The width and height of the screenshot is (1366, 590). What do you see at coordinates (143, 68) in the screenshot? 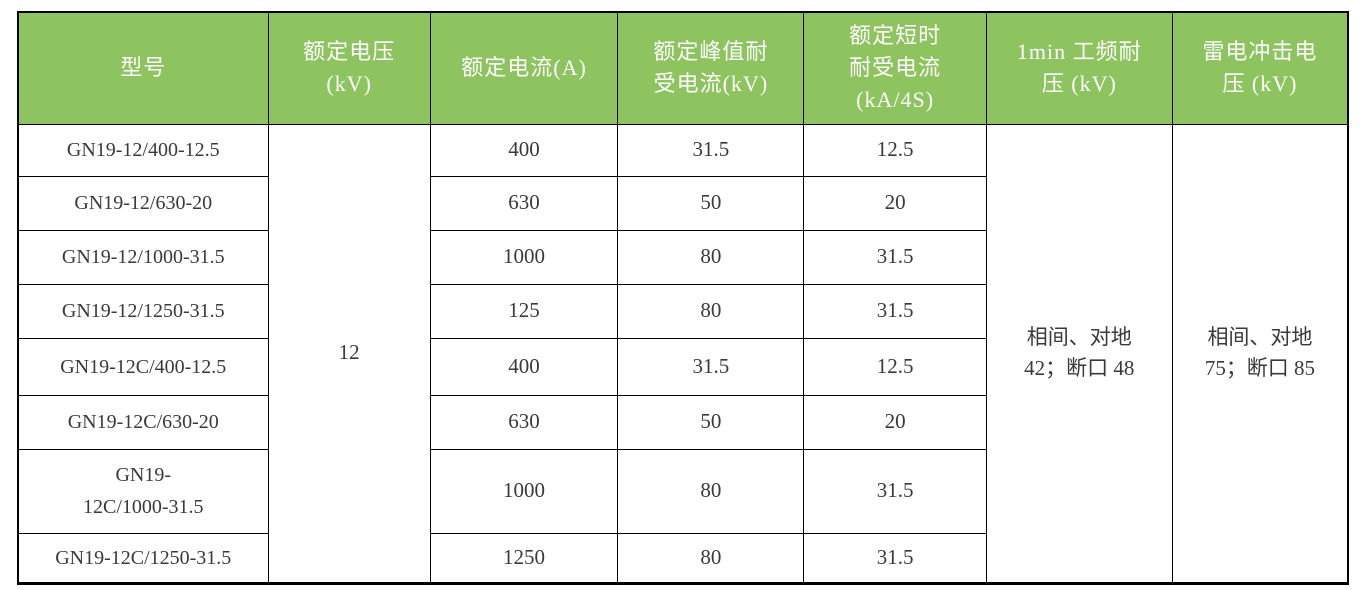
I see `col-header-model: 型号` at bounding box center [143, 68].